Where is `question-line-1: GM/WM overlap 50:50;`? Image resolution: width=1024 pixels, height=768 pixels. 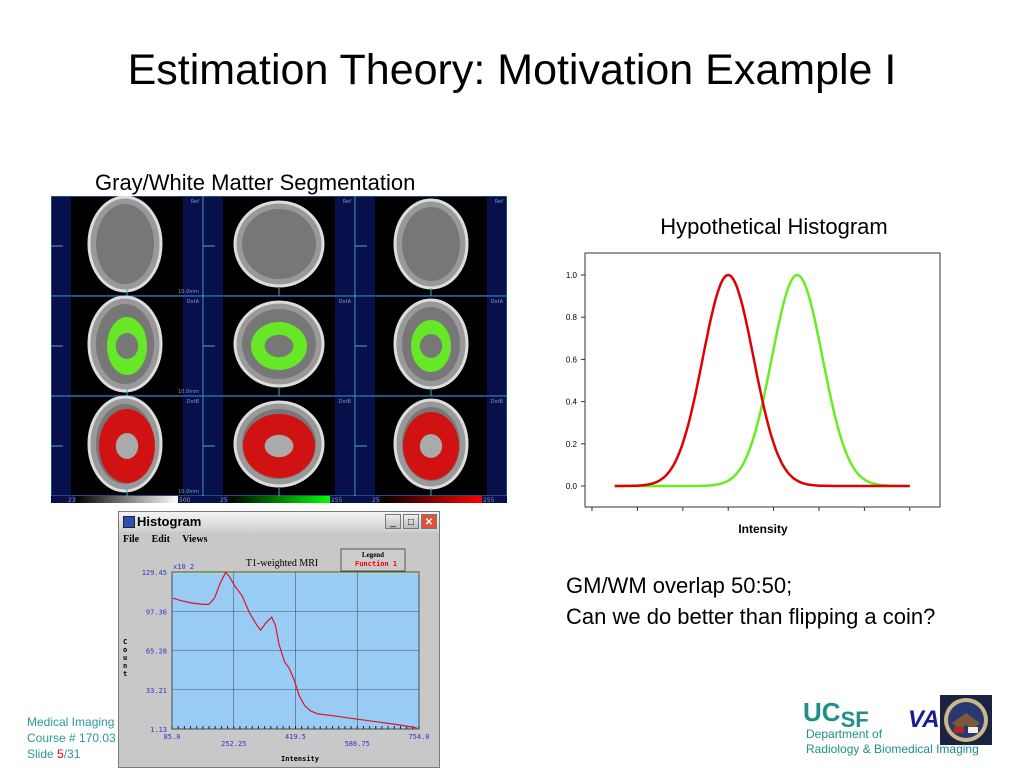 question-line-1: GM/WM overlap 50:50; is located at coordinates (679, 585).